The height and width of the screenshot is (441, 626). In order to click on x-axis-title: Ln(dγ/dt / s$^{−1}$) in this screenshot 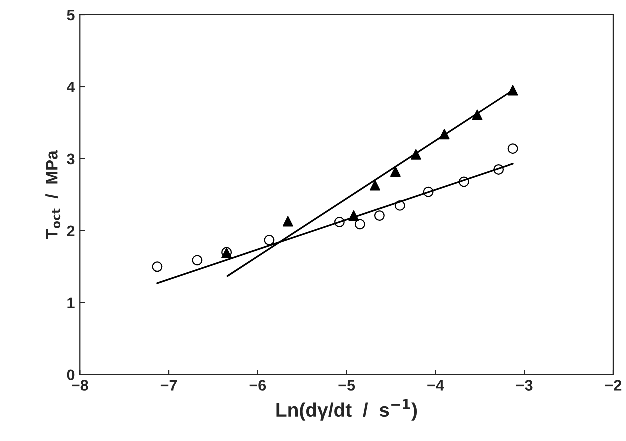, I will do `click(347, 410)`.